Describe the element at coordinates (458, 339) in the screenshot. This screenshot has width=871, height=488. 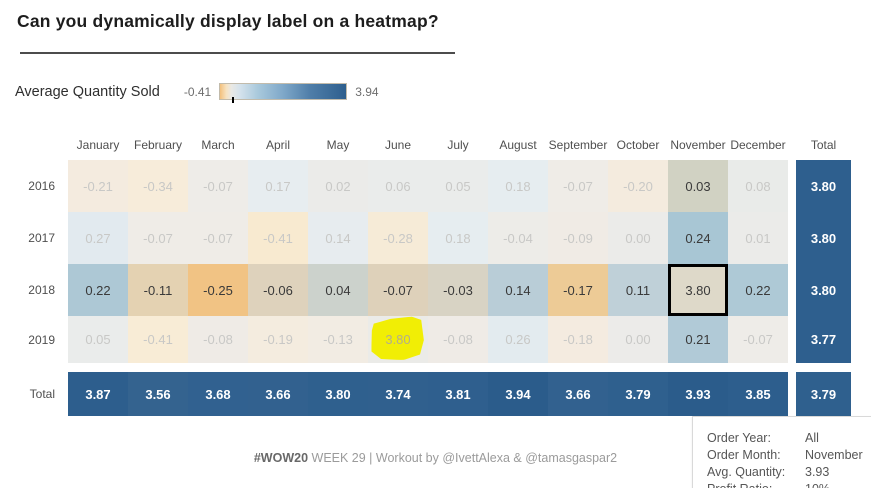
I see `cell-2019-july: -0.08` at that location.